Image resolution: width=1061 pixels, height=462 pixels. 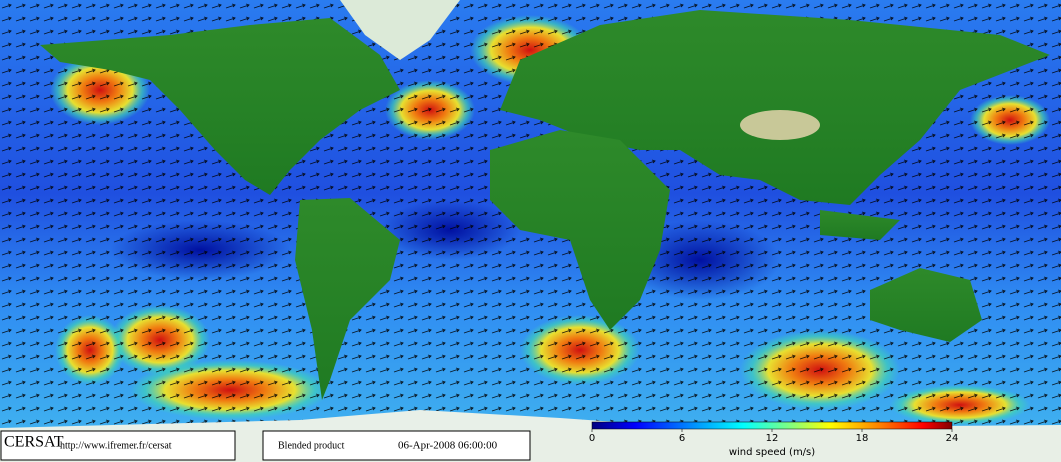 What do you see at coordinates (682, 438) in the screenshot?
I see `colorbar-tick-label: 6` at bounding box center [682, 438].